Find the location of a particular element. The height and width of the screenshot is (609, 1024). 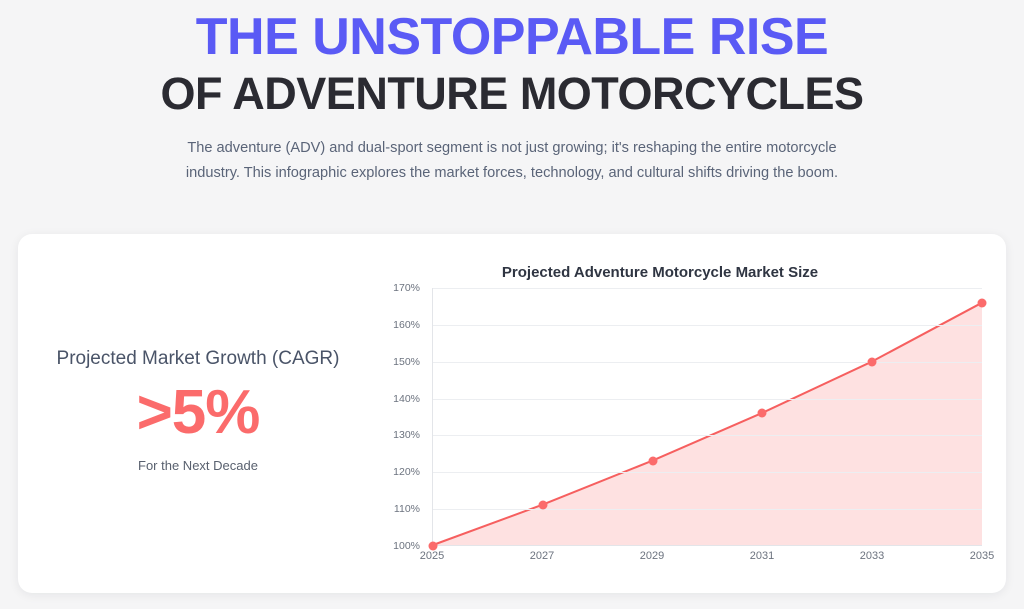

y-axis-tick-label: 100% is located at coordinates (406, 546).